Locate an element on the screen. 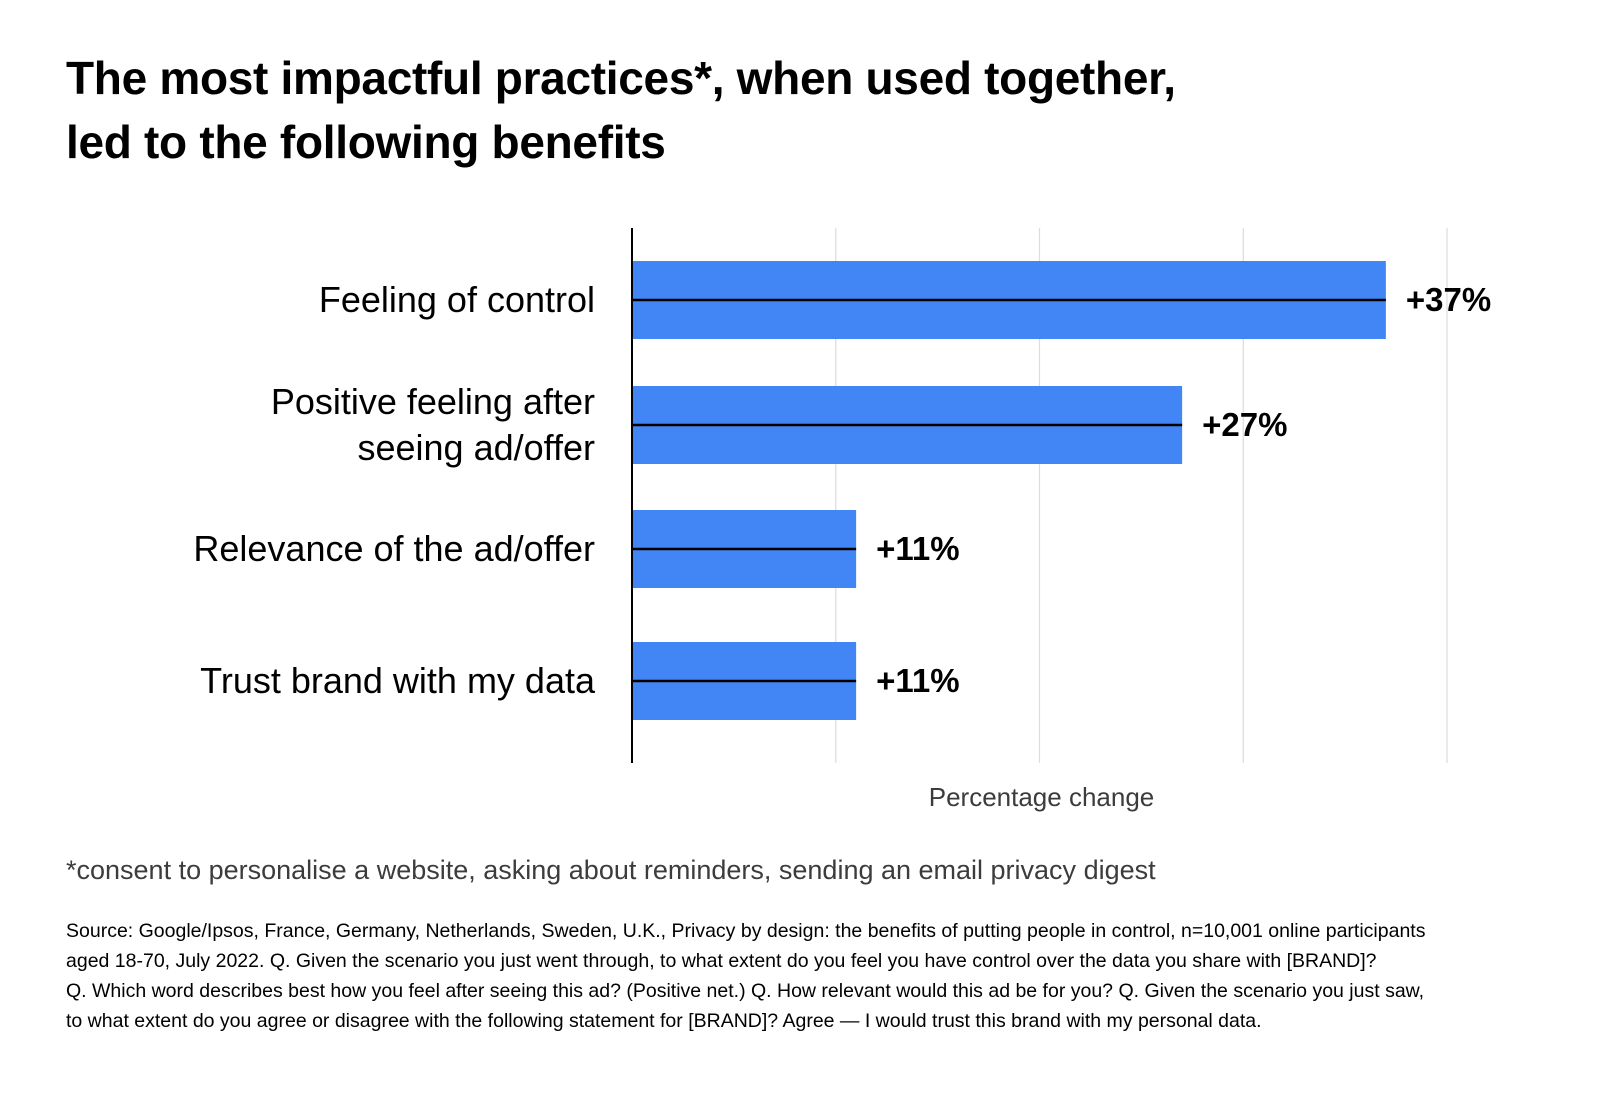  value-label-4: +11% is located at coordinates (918, 680).